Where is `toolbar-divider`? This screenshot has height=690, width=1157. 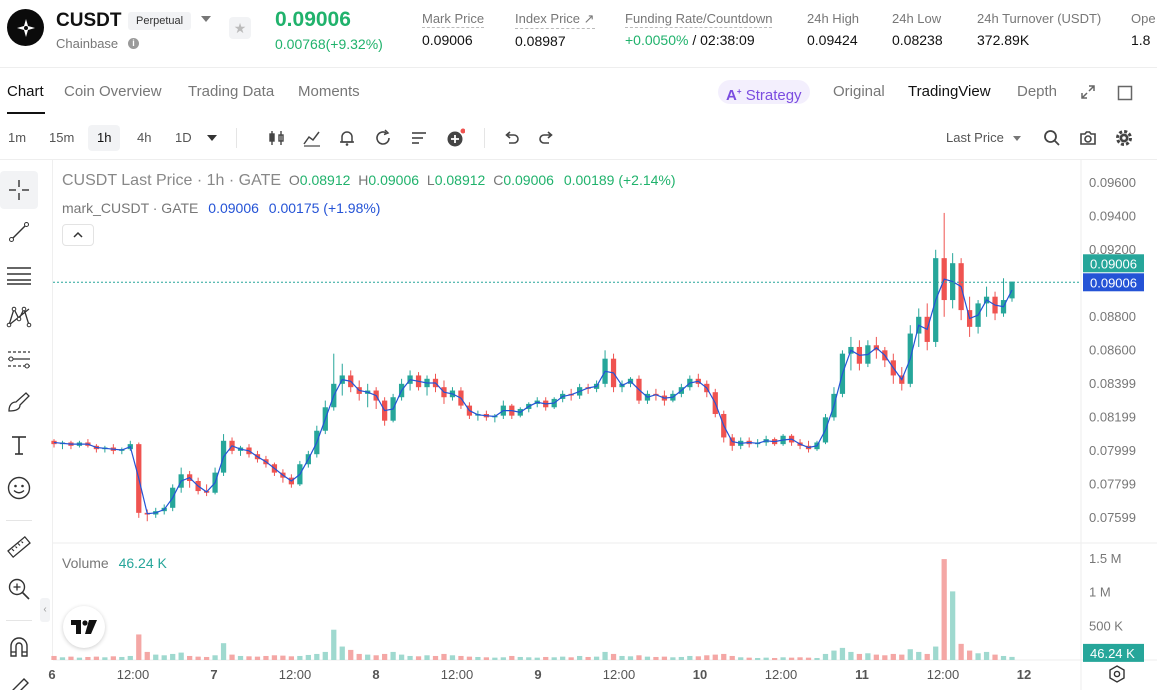 toolbar-divider is located at coordinates (236, 138).